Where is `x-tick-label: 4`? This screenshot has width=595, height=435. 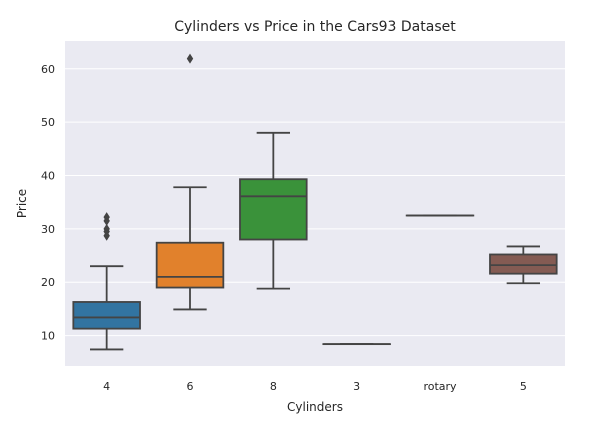
x-tick-label: 4 is located at coordinates (106, 386).